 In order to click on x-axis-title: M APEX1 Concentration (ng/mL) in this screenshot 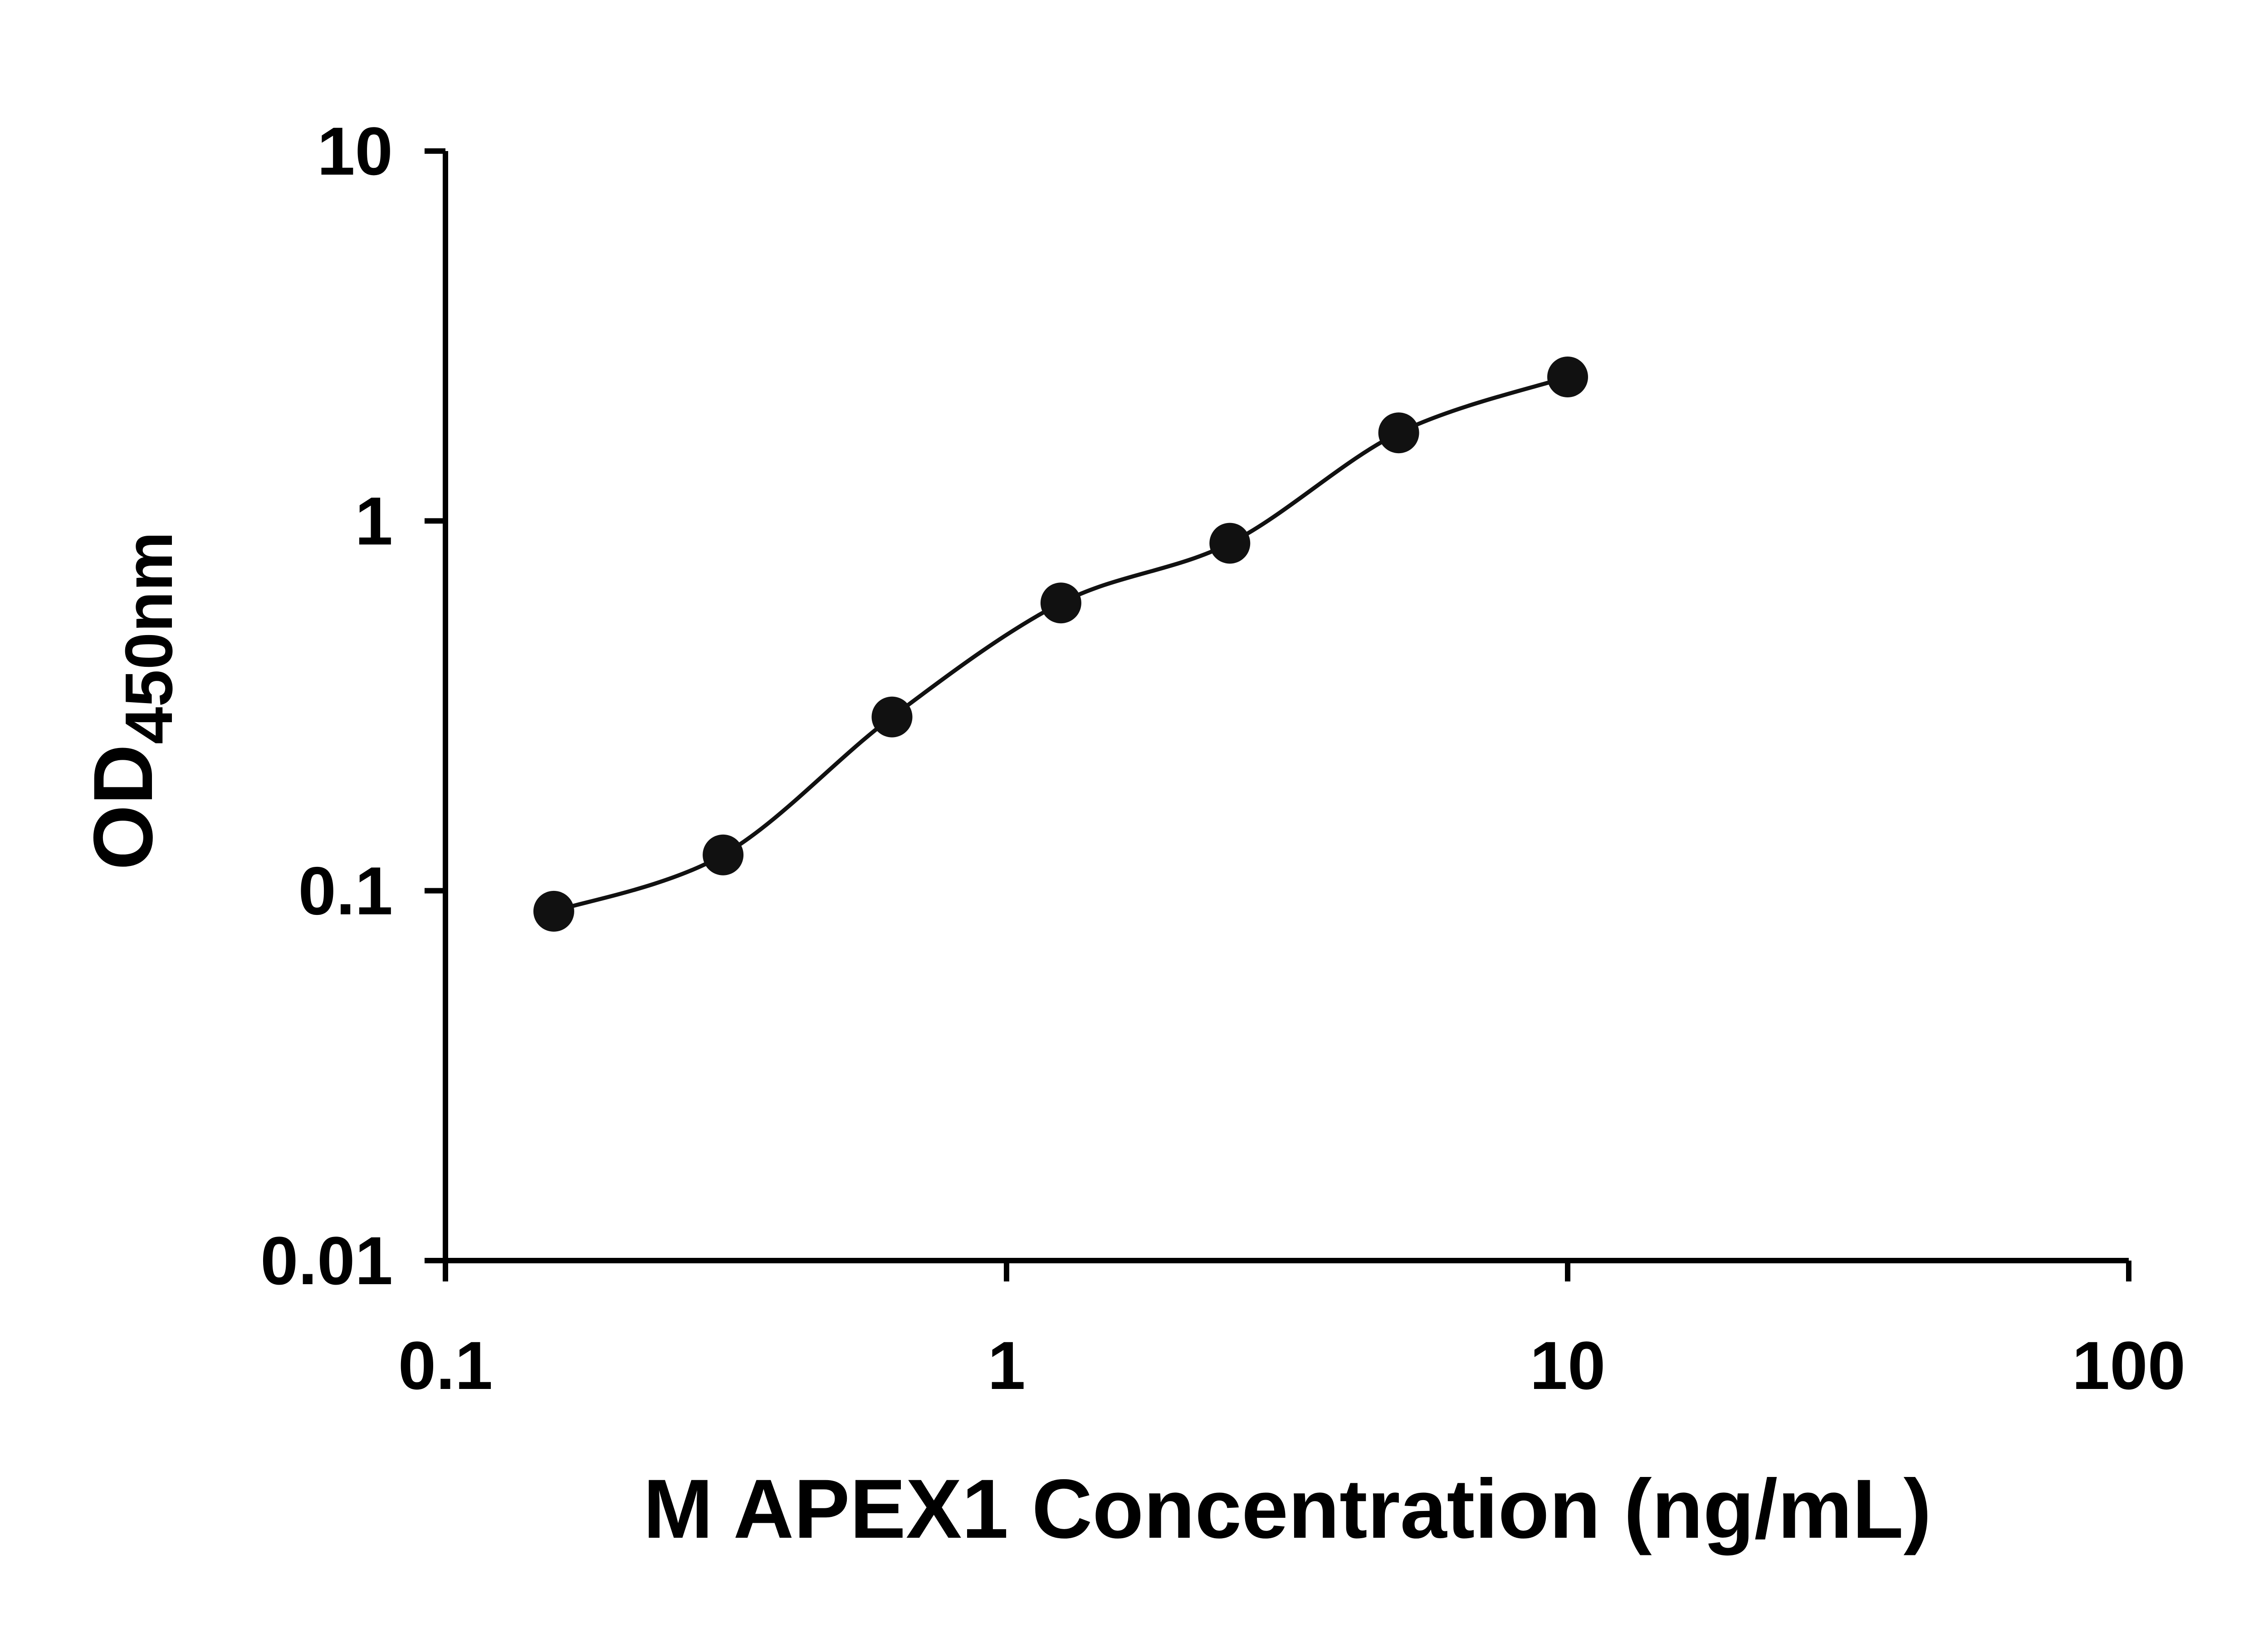, I will do `click(1287, 1509)`.